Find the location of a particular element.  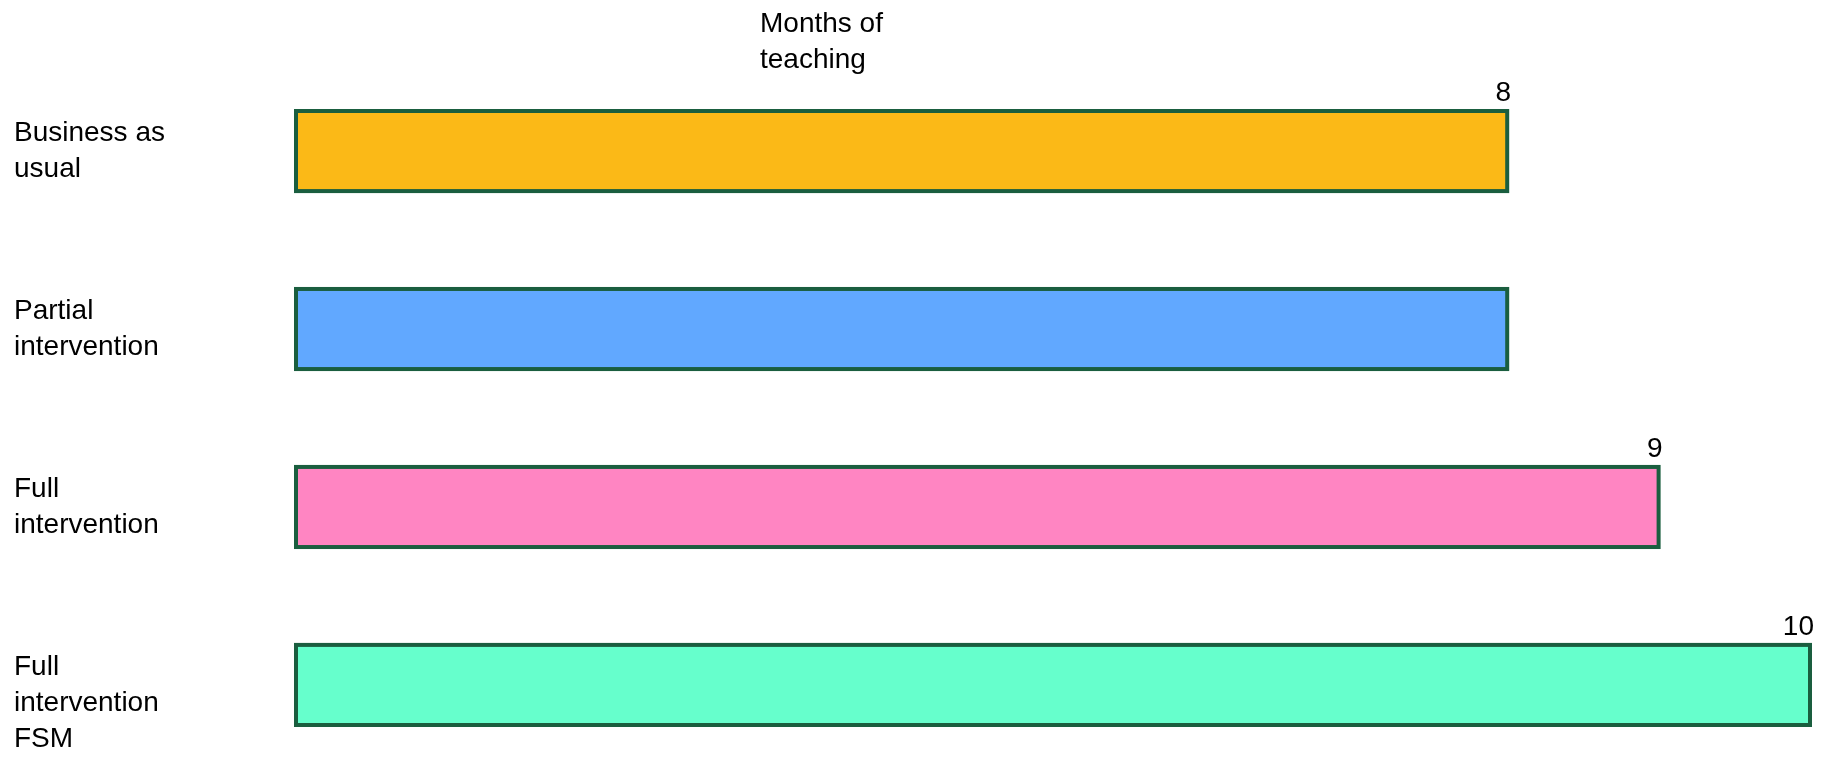

y-tick-label: Full intervention is located at coordinates (86, 505).